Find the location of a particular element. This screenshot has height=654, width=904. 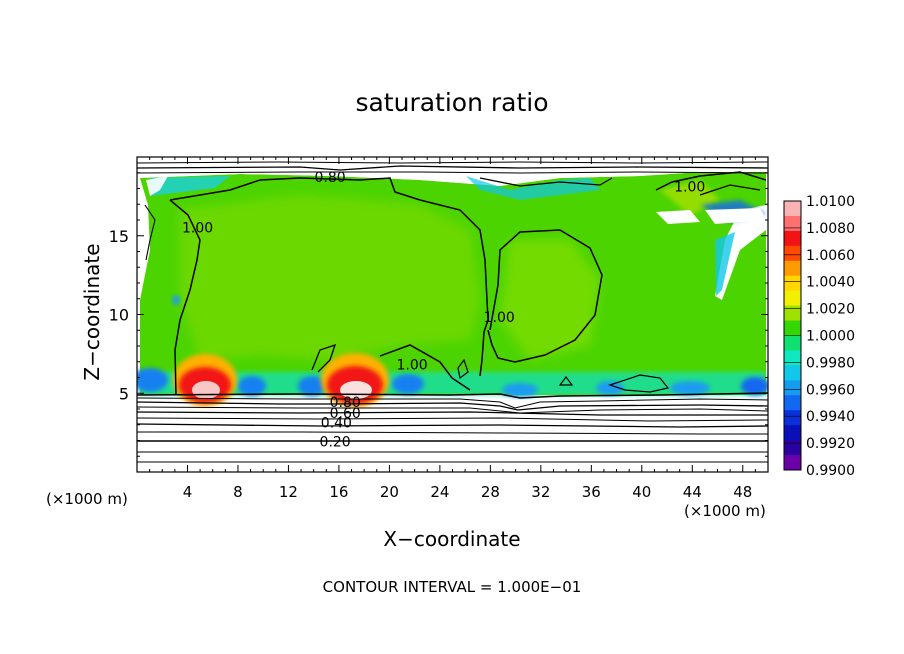

contour-label: 0.60 is located at coordinates (345, 414).